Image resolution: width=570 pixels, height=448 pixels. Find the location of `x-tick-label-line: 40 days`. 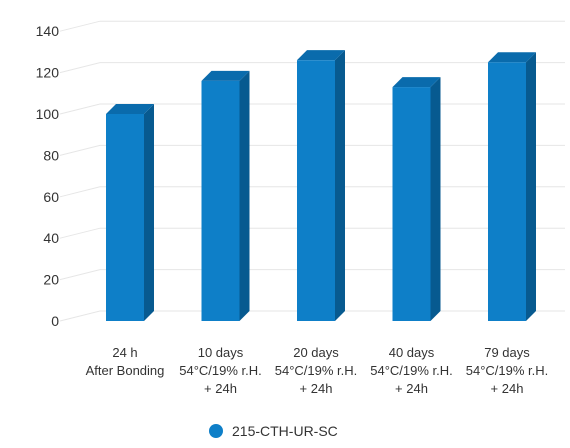

x-tick-label-line: 40 days is located at coordinates (412, 352).